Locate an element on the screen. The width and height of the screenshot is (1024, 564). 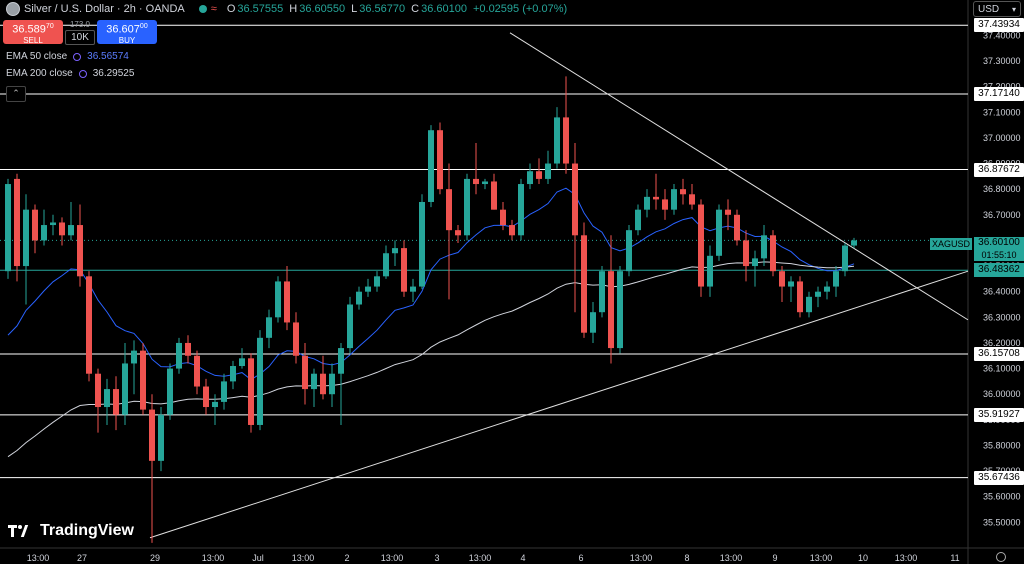
silver-symbol-icon is located at coordinates (13, 9).